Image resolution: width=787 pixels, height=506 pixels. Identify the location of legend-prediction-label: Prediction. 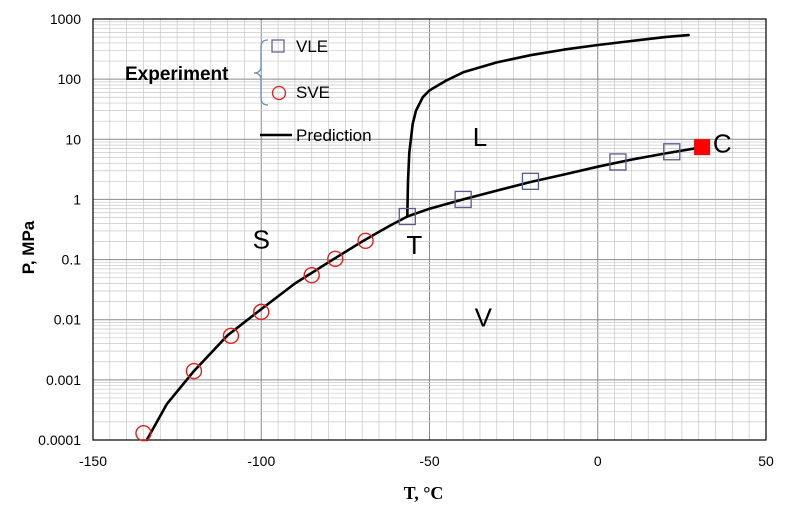
(334, 135).